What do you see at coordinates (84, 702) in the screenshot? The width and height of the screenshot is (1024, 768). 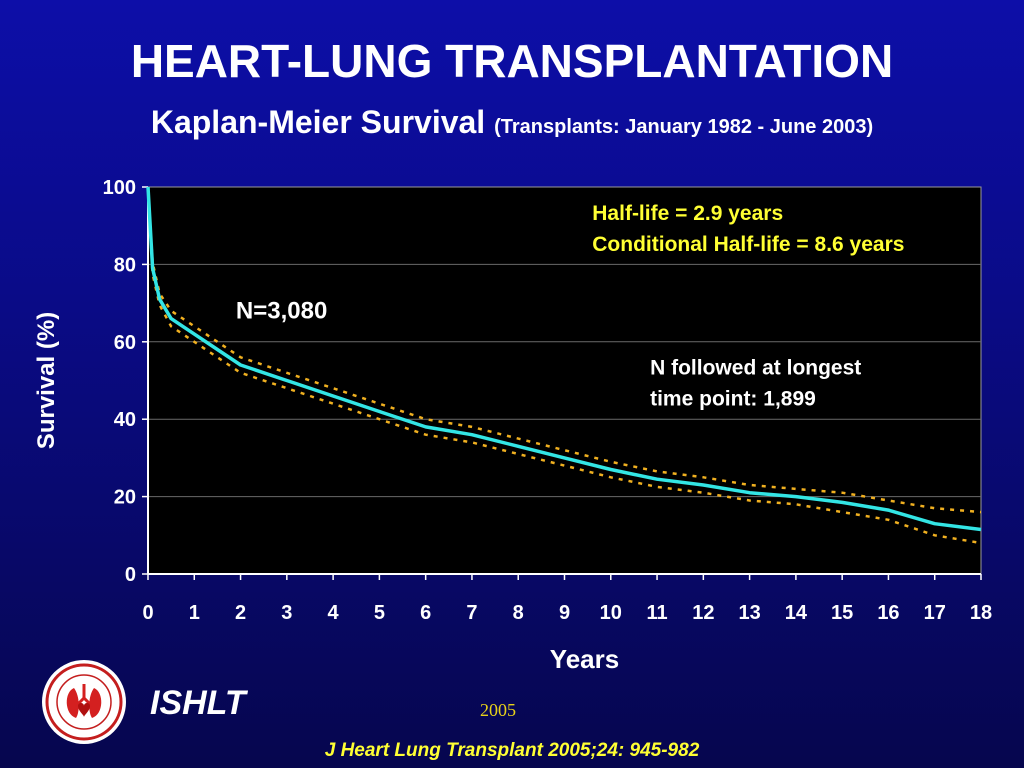 I see `ishlt-seal-icon` at bounding box center [84, 702].